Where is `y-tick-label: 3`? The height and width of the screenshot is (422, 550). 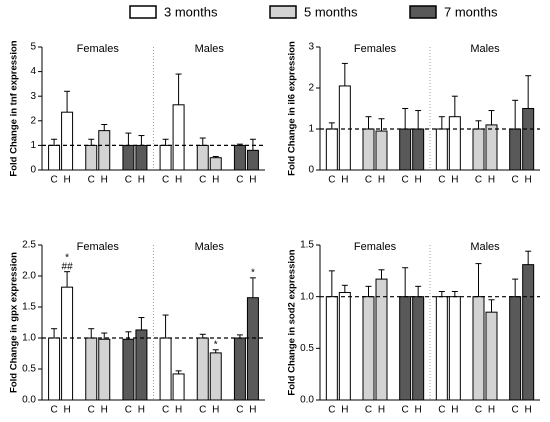 y-tick-label: 3 is located at coordinates (33, 96).